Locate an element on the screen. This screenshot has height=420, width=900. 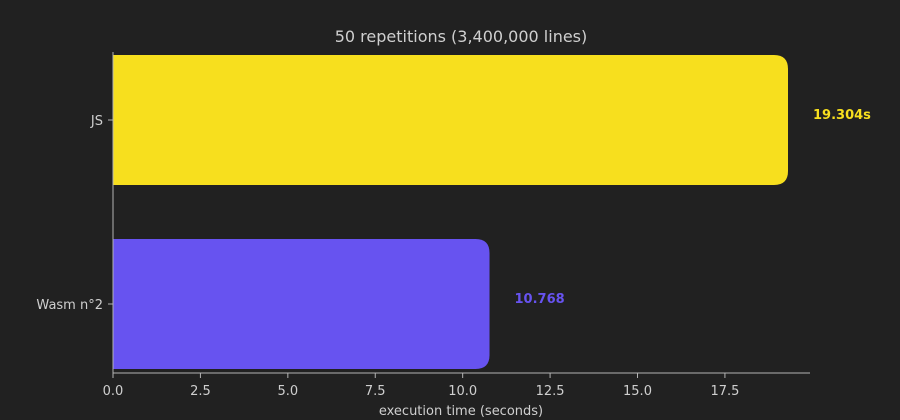
value-label-0: 19.304s is located at coordinates (842, 115).